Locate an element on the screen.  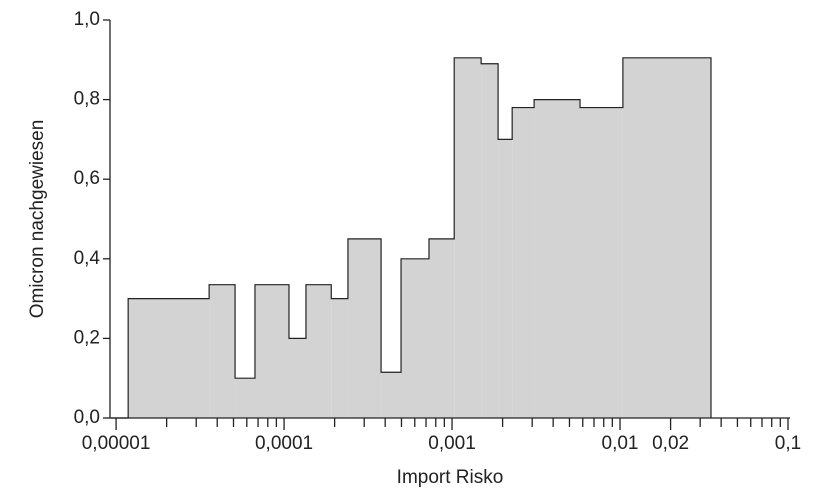
x-tick-label: 0,0001 is located at coordinates (284, 443).